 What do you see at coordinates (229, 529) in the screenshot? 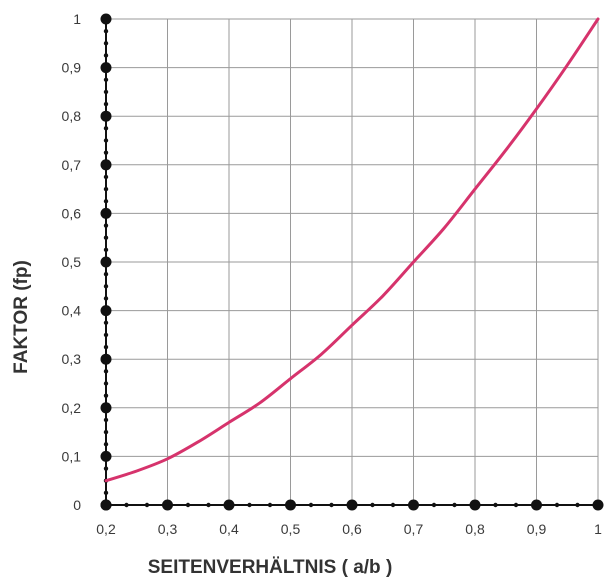
I see `x-tick-label: 0,4` at bounding box center [229, 529].